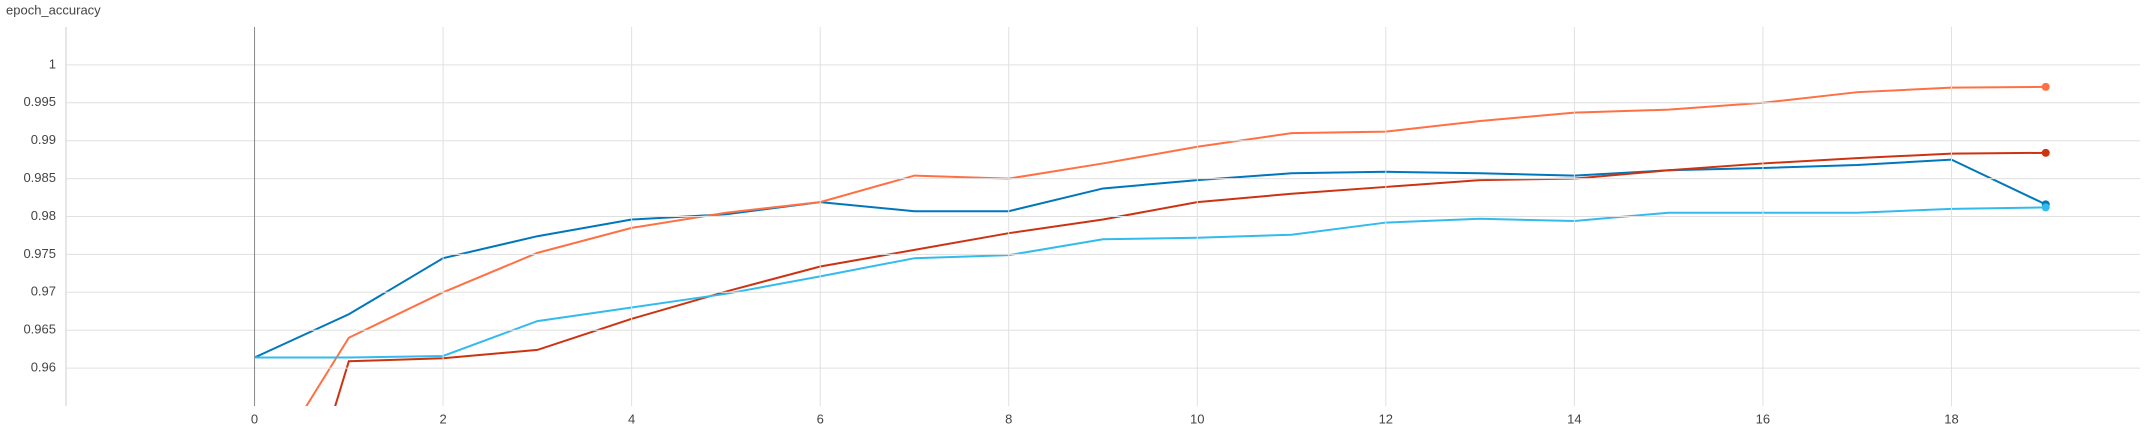  Describe the element at coordinates (39, 177) in the screenshot. I see `y-tick-label: 0.985` at that location.